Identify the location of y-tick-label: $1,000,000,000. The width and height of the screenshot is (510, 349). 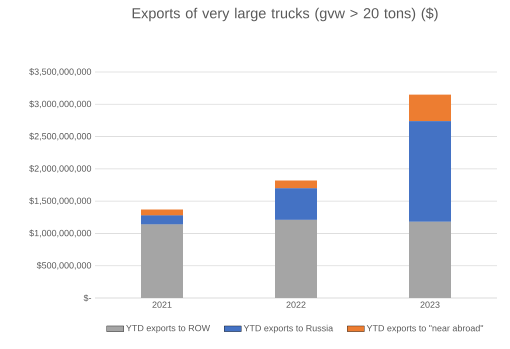
(60, 234).